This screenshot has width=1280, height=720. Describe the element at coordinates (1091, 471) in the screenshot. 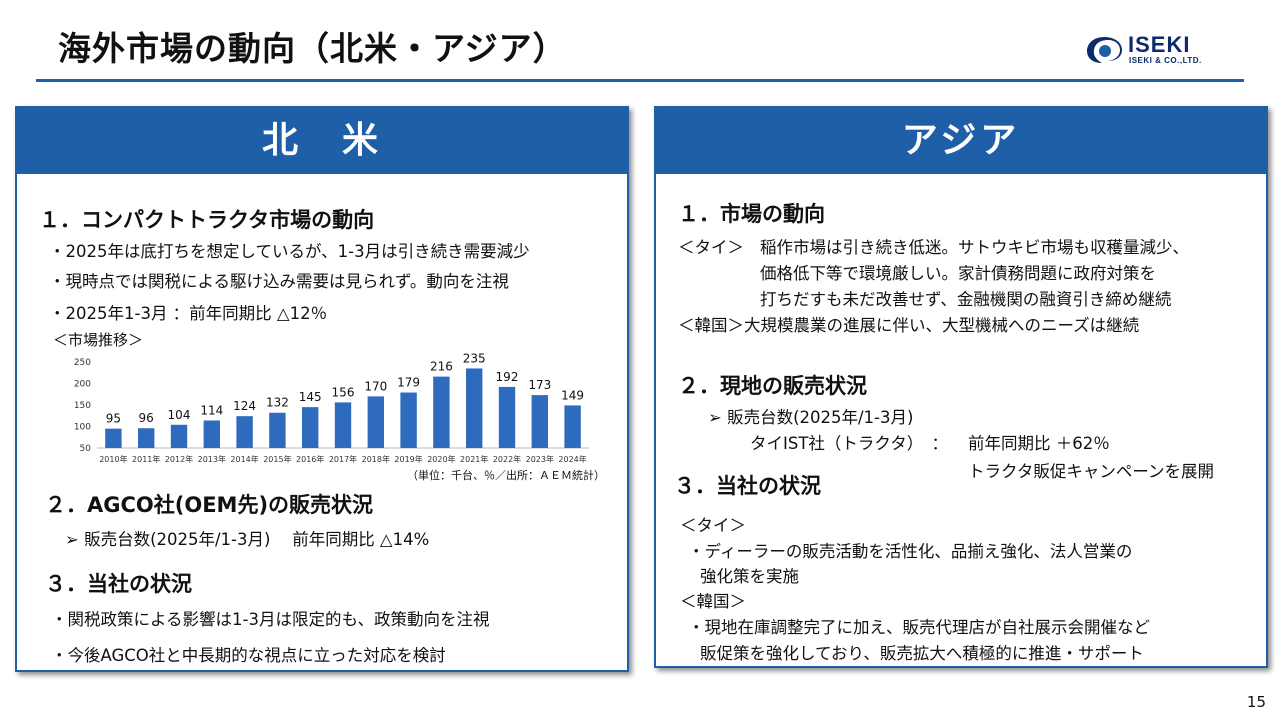

I see `asia-s2-campaign: トラクタ販促キャンペーンを展開` at that location.